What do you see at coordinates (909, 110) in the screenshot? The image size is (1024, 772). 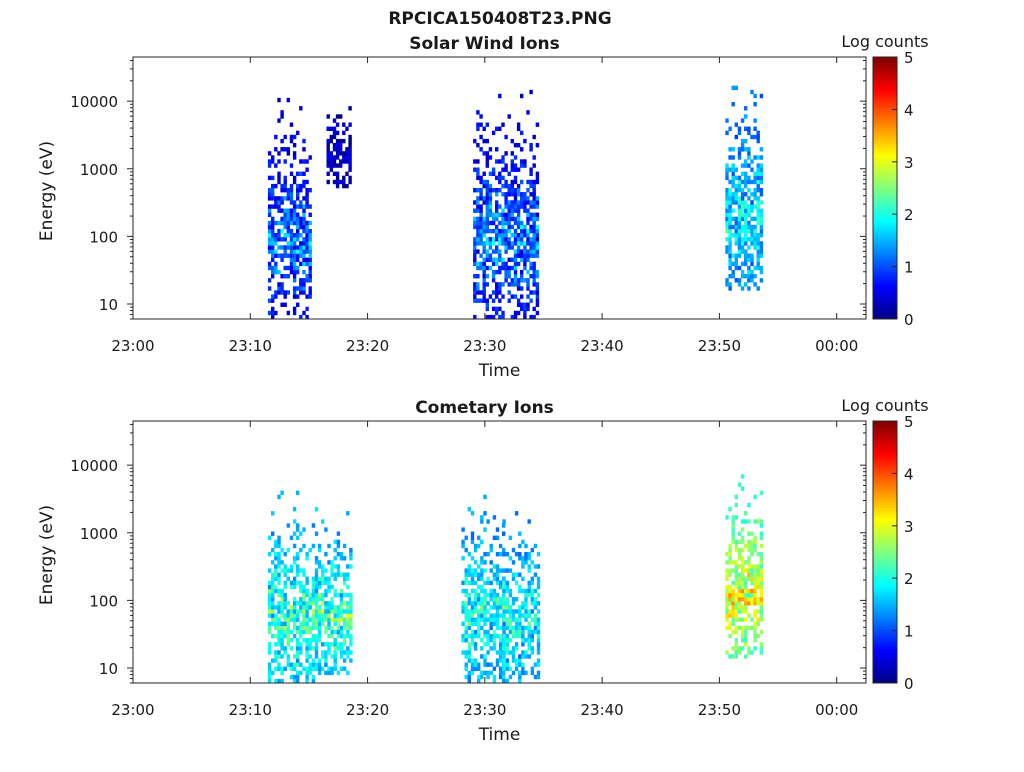 I see `colorbar-tick-label: 4` at bounding box center [909, 110].